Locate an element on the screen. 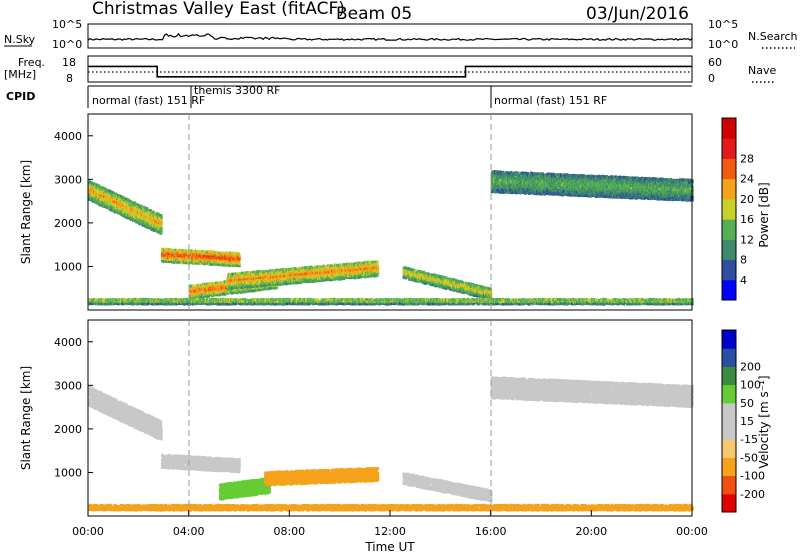  frequency-panel: Freq. [MHz] 18 8 60 0 Nave is located at coordinates (390, 70).